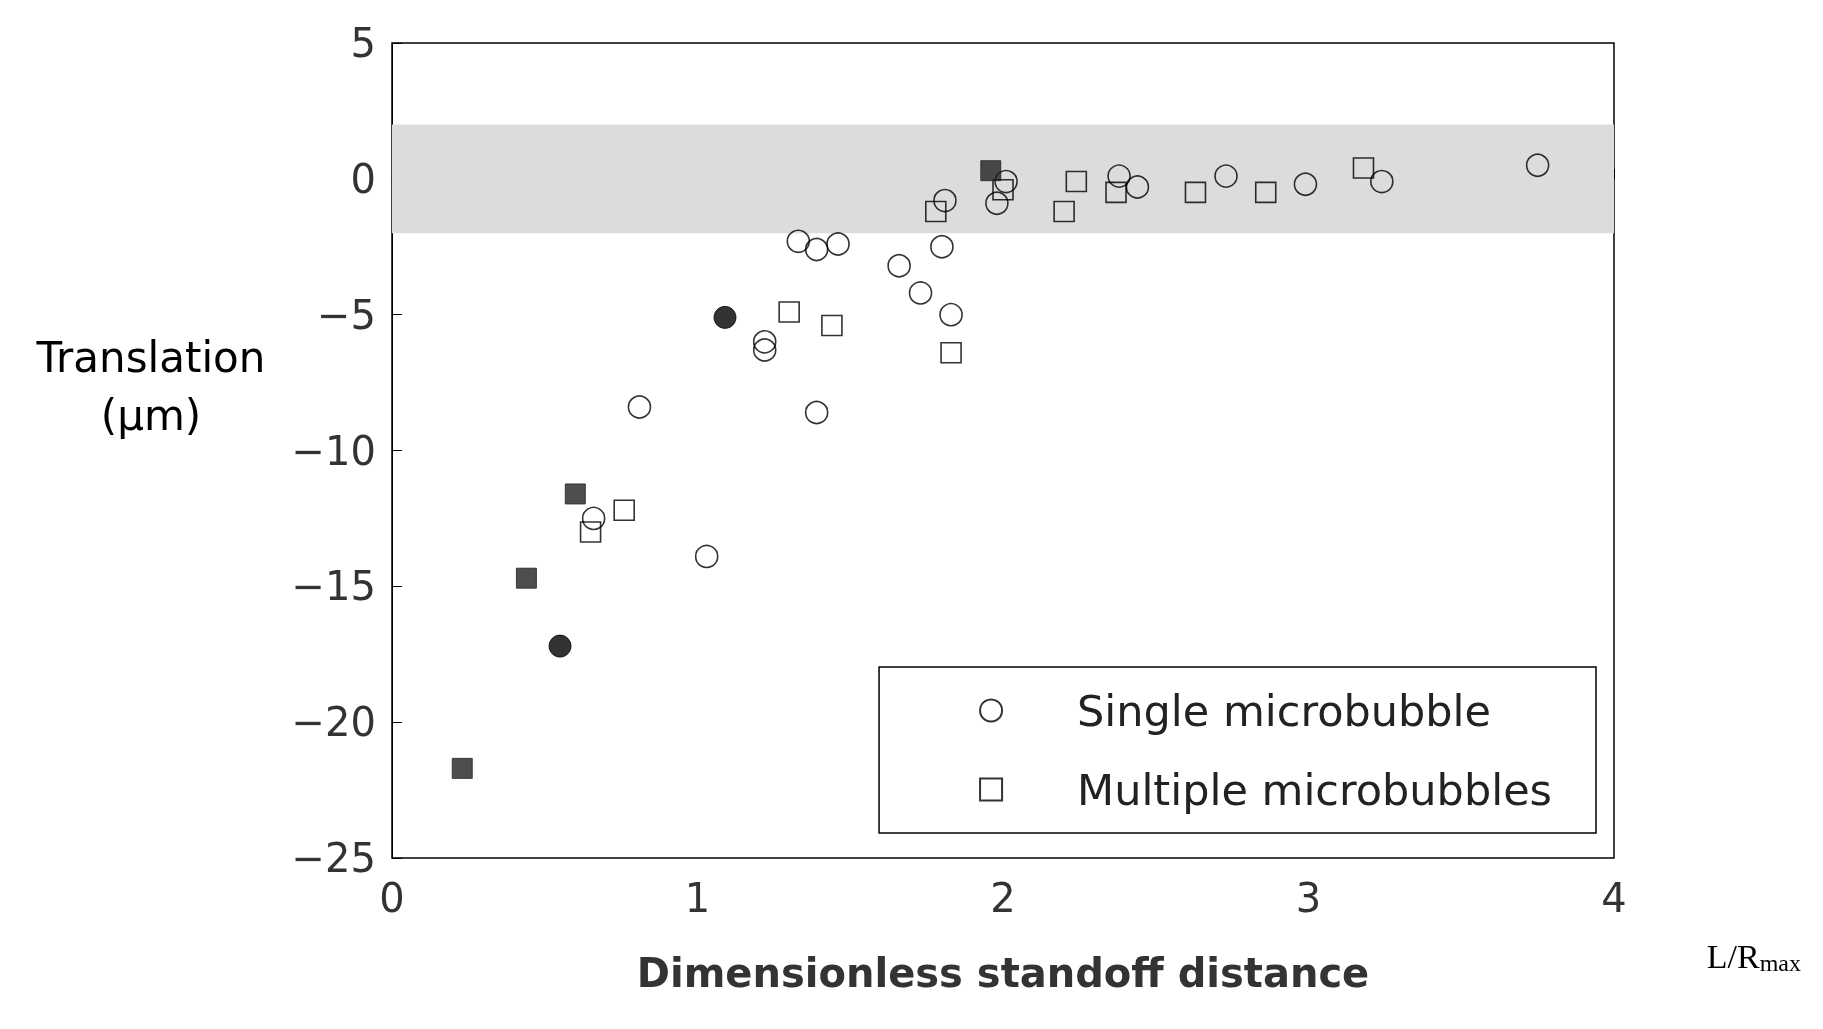 This screenshot has height=1029, width=1823. What do you see at coordinates (1003, 973) in the screenshot?
I see `x-axis-title: Dimensionless standoff distance` at bounding box center [1003, 973].